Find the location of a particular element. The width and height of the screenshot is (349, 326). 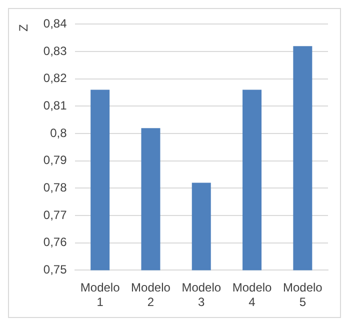

x-tick-label: Modelo 4 is located at coordinates (252, 295).